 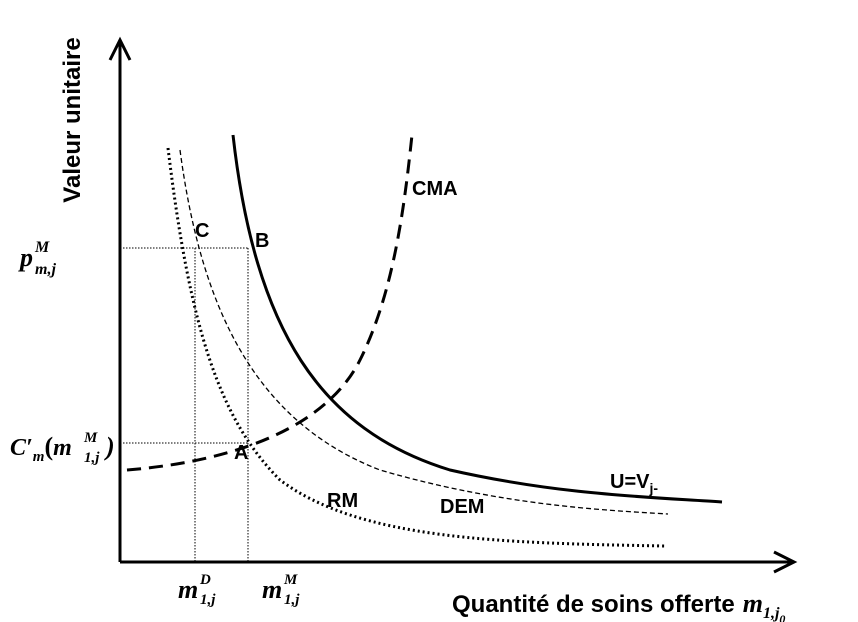 I want to click on cost-open: (, so click(x=48, y=446).